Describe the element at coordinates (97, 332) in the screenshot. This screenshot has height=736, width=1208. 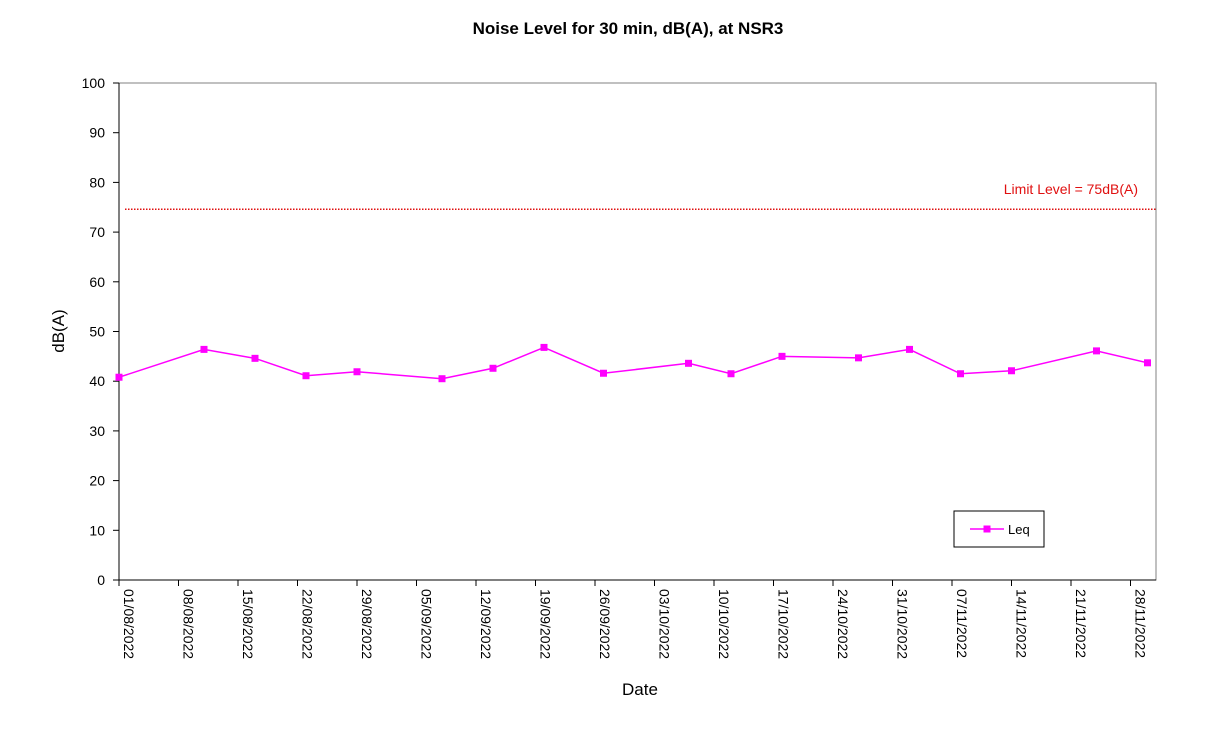
I see `y-tick-label: 50` at that location.